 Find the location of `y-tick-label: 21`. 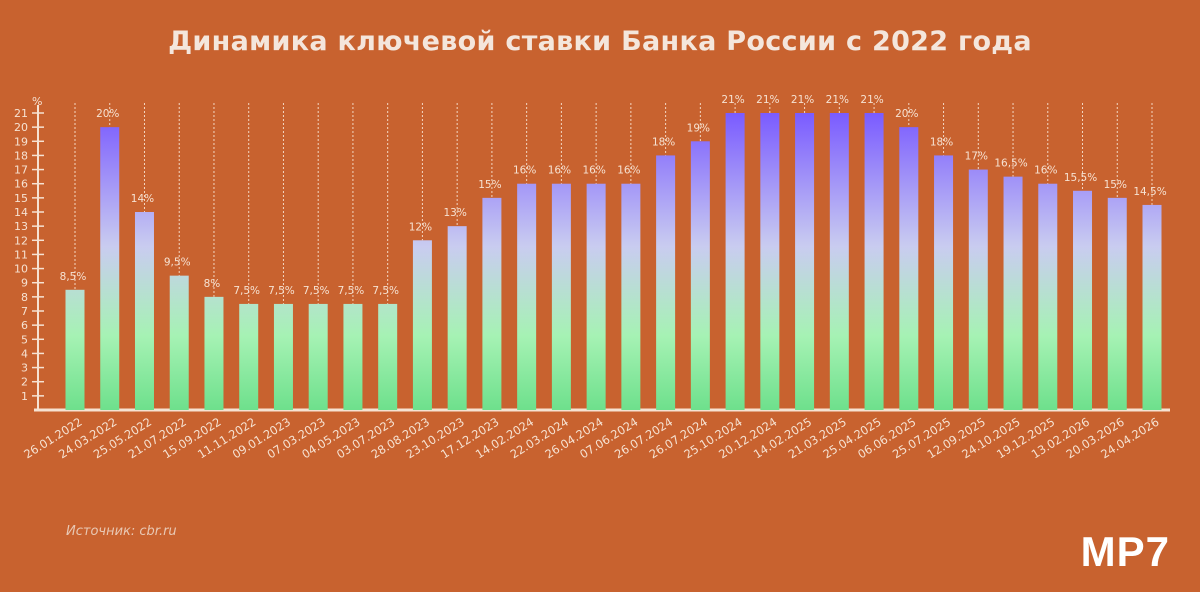

y-tick-label: 21 is located at coordinates (21, 113).